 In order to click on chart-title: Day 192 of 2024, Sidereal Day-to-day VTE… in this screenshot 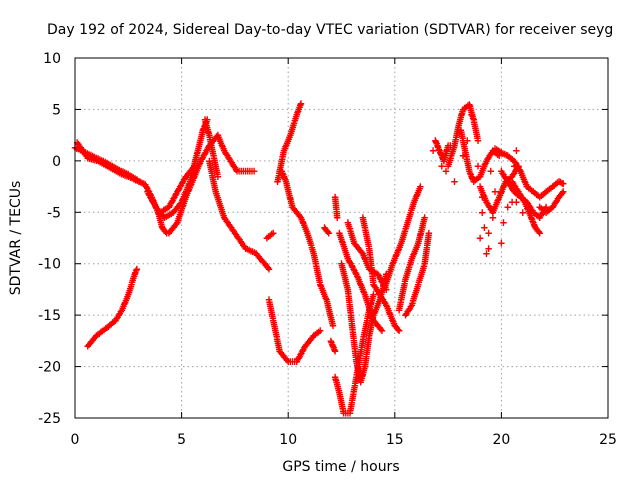, I will do `click(330, 30)`.